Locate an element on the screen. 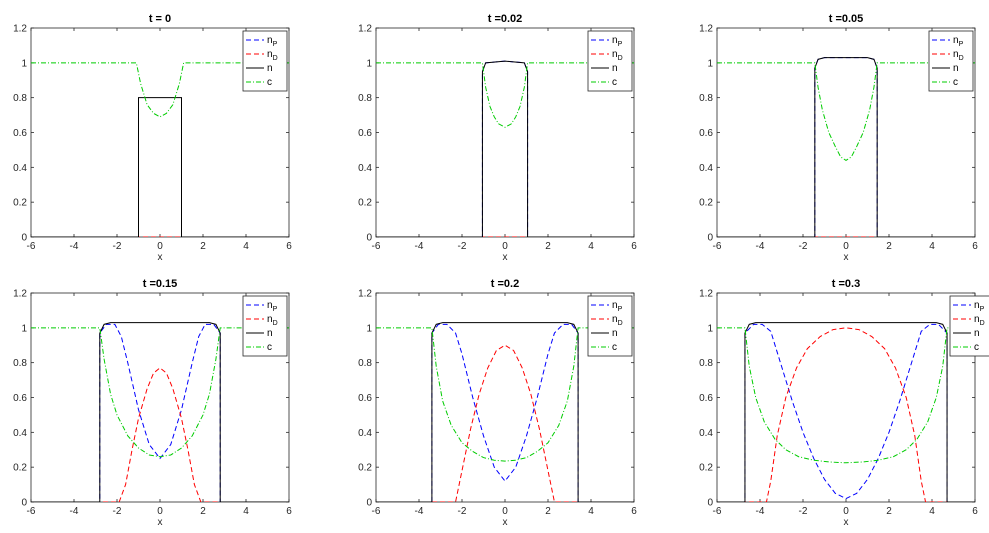 The image size is (989, 533). series-line-n-D is located at coordinates (505, 423).